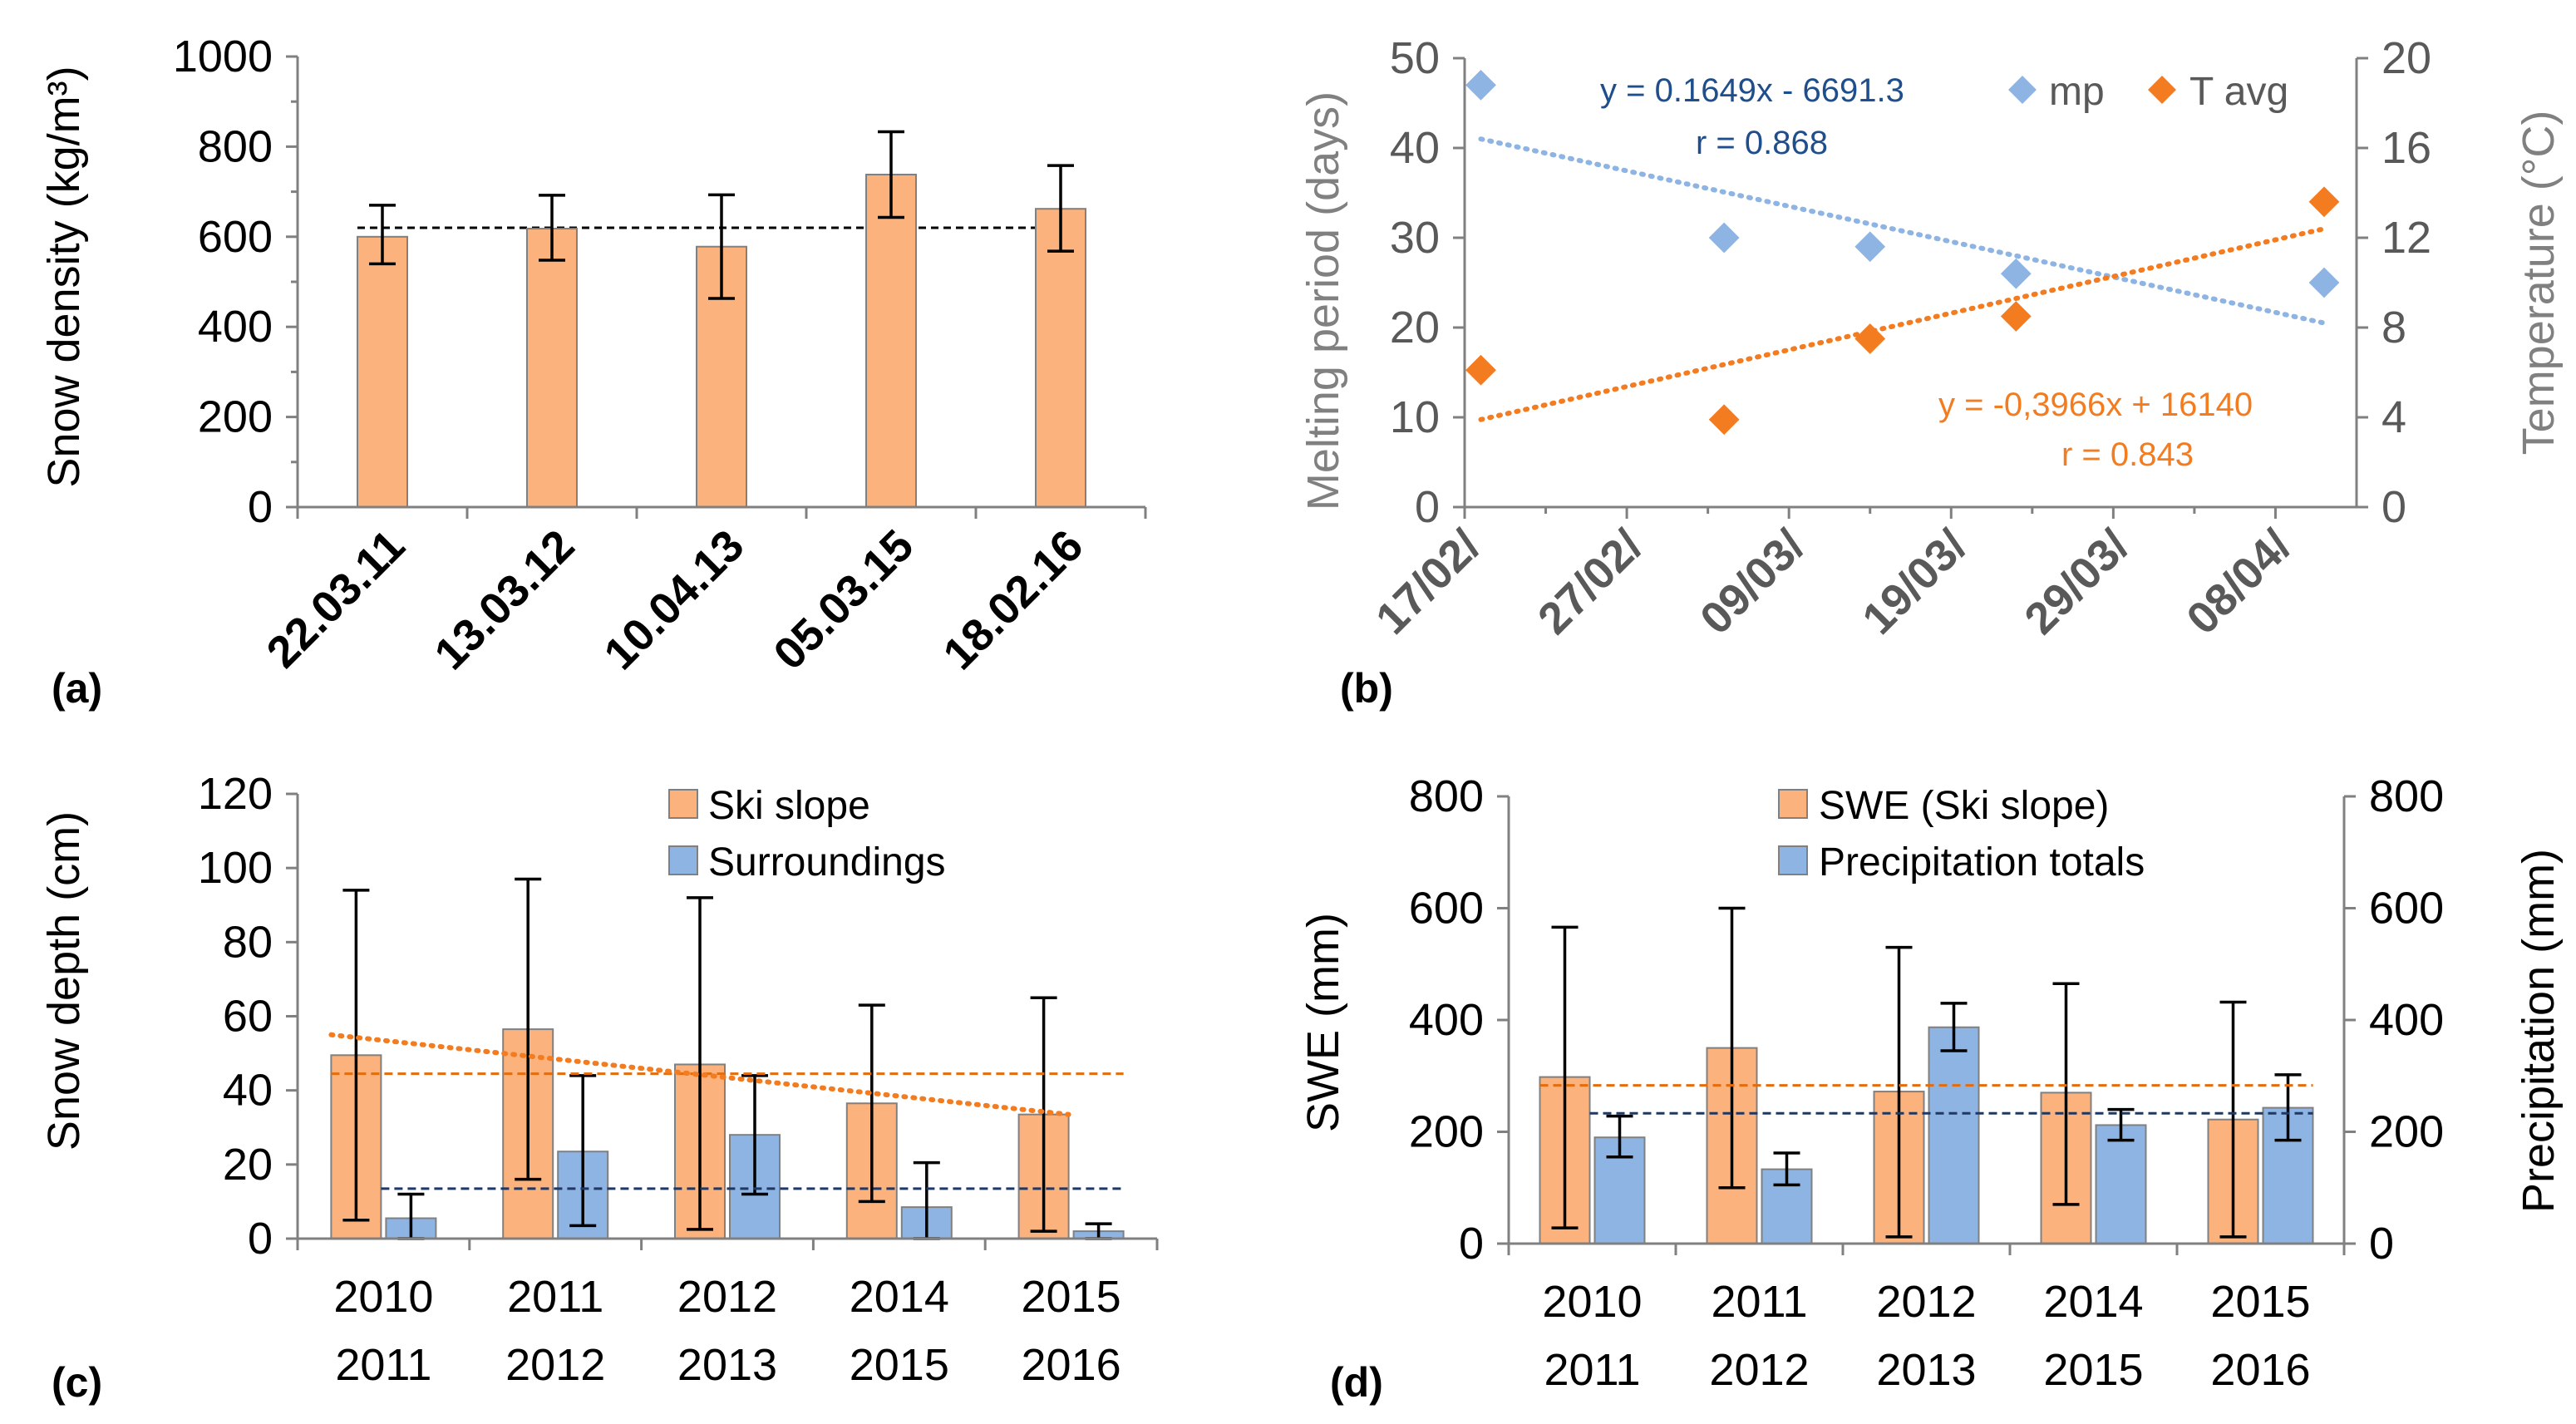 The image size is (2576, 1424). Describe the element at coordinates (235, 868) in the screenshot. I see `panel-c-ytick-label: 100` at that location.